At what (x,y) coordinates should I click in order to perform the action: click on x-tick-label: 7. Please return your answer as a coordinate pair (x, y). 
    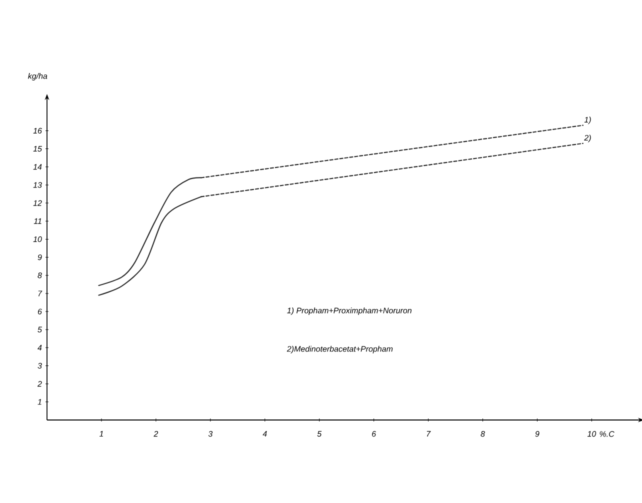
    Looking at the image, I should click on (428, 434).